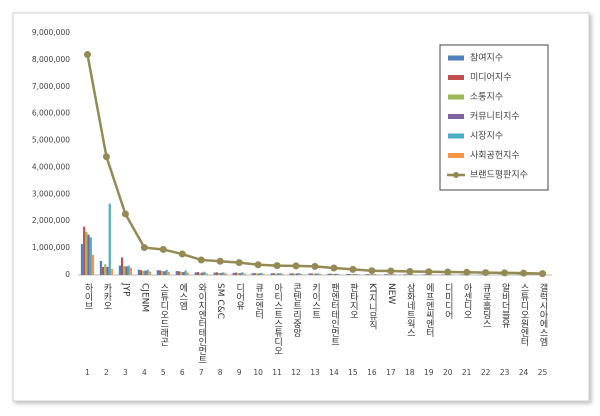  I want to click on x-tick-label: 큐로홀딩스, so click(486, 305).